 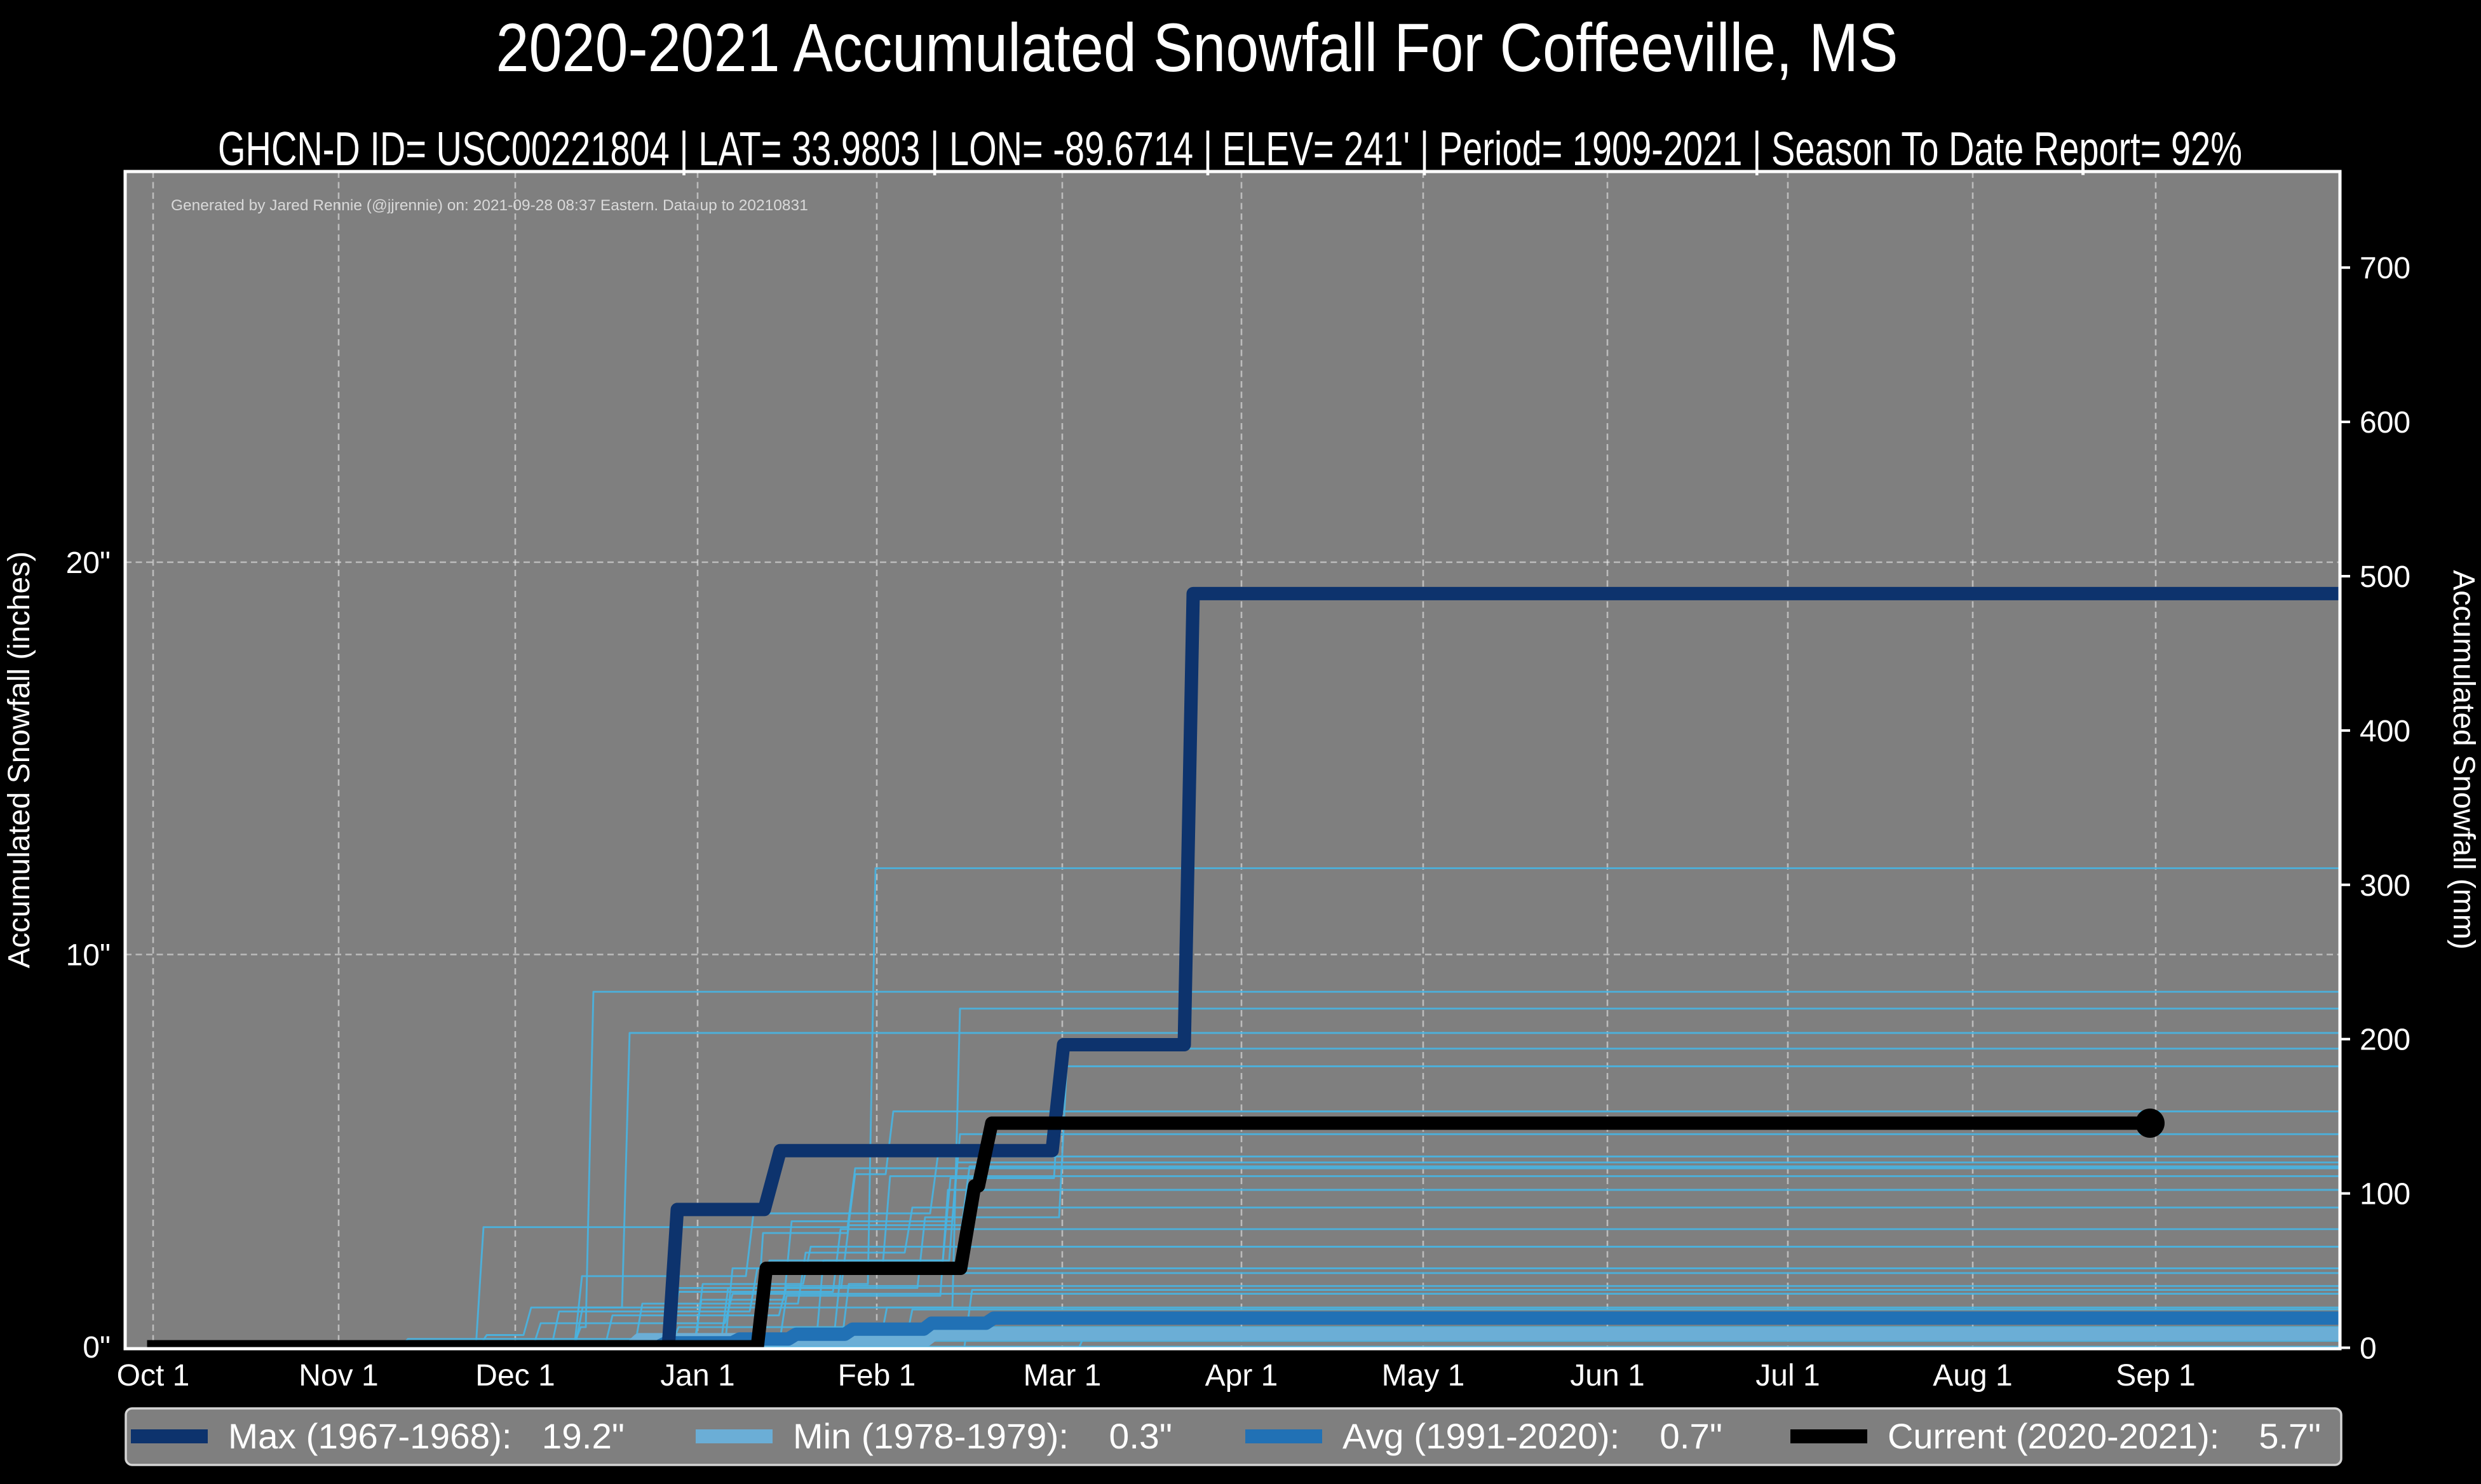 I want to click on svg-text: Nov 1, so click(x=338, y=1376).